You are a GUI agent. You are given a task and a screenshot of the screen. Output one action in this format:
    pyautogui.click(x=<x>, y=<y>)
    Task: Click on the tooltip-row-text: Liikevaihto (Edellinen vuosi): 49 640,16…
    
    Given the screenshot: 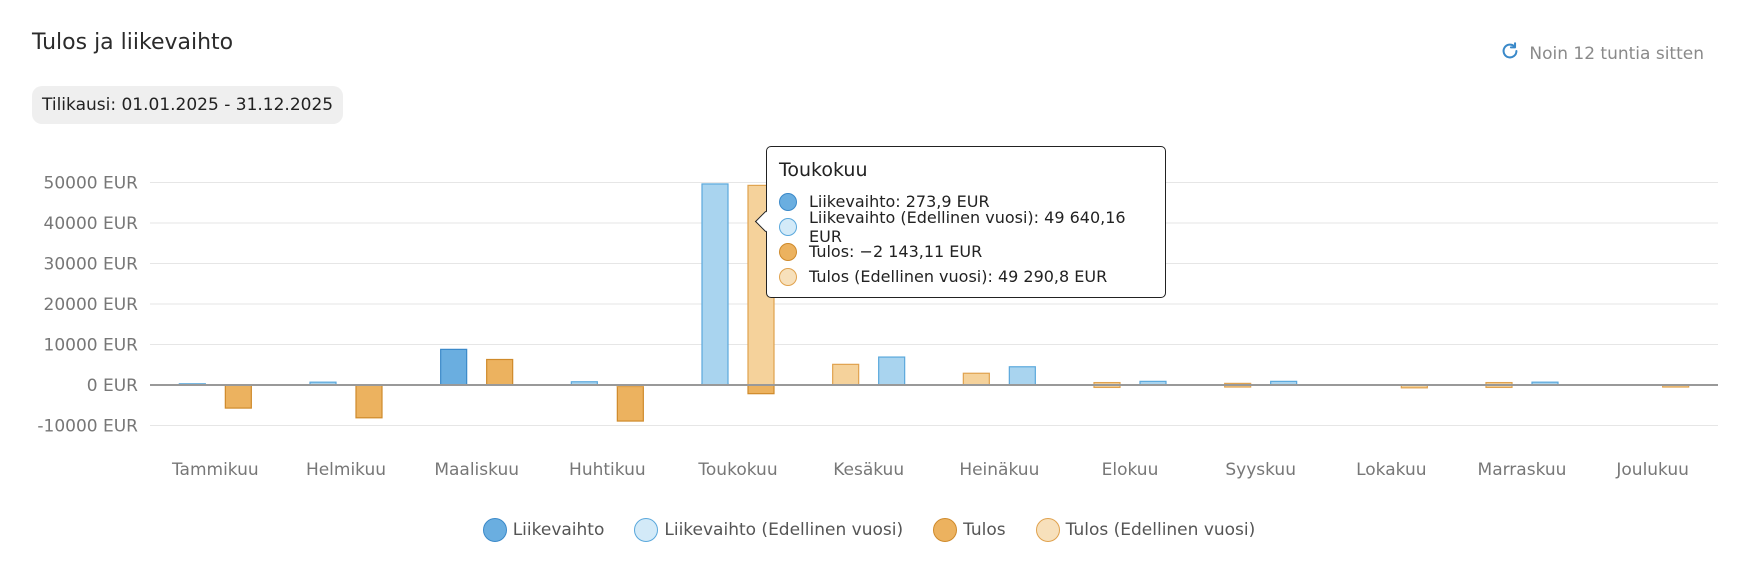 What is the action you would take?
    pyautogui.click(x=967, y=226)
    